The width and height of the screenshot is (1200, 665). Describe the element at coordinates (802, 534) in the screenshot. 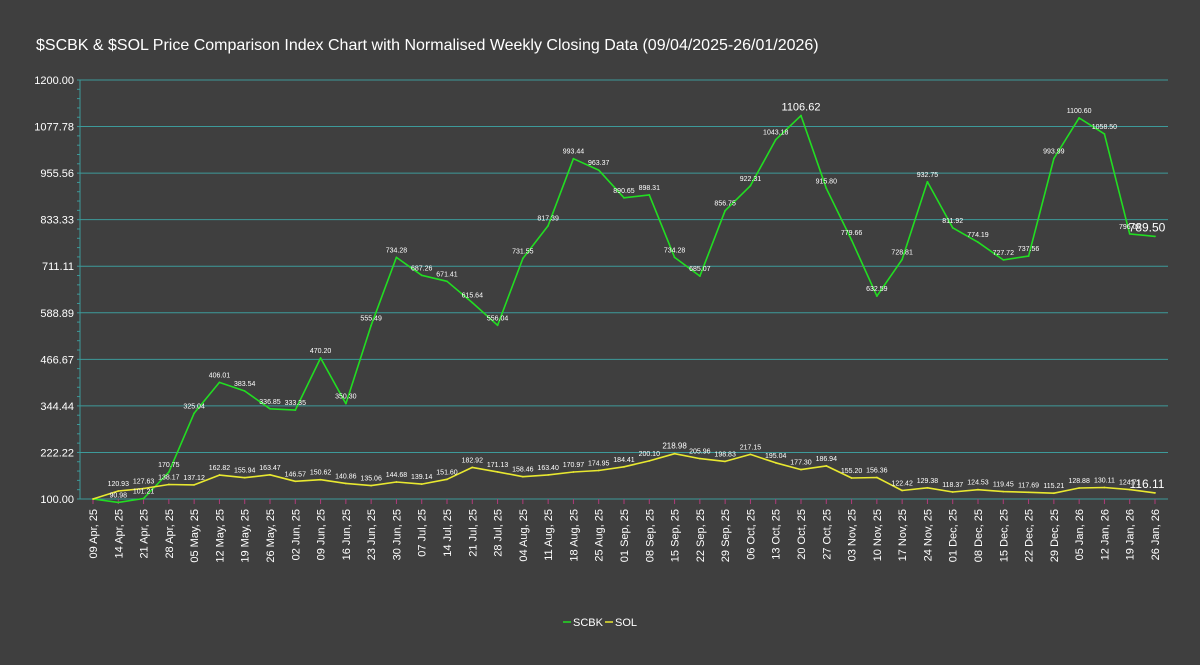

I see `x-tick-label: 20 Oct, 25` at that location.